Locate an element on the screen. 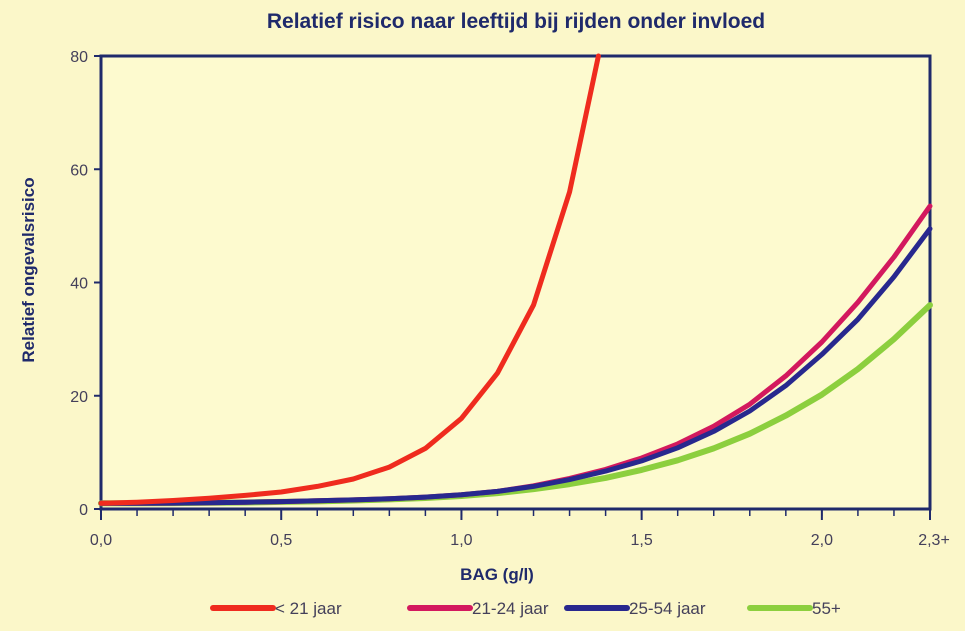  x-axis-label: BAG (g/l) is located at coordinates (497, 574).